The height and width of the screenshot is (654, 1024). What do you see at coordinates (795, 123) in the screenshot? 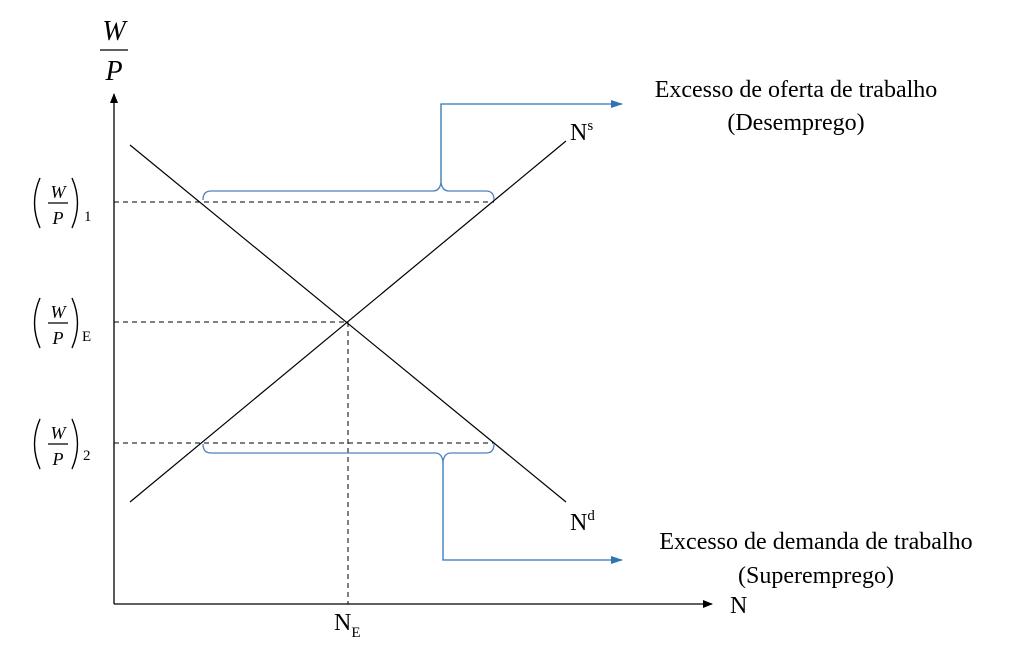
I see `excess-supply-label-line2: (Desemprego)` at bounding box center [795, 123].